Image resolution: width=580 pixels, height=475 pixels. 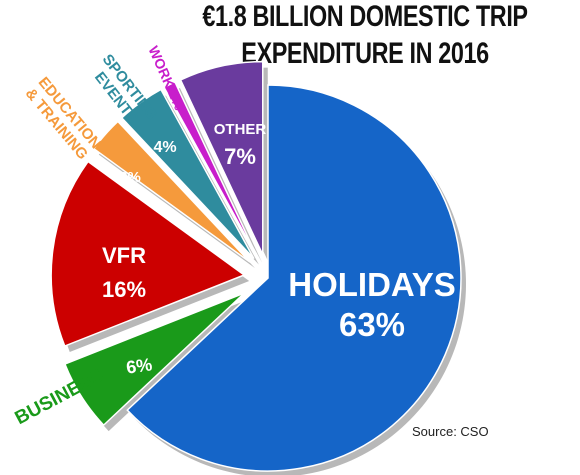 What do you see at coordinates (63, 118) in the screenshot?
I see `slice-label-group-education-and-training: EDUCATION& TRAINING` at bounding box center [63, 118].